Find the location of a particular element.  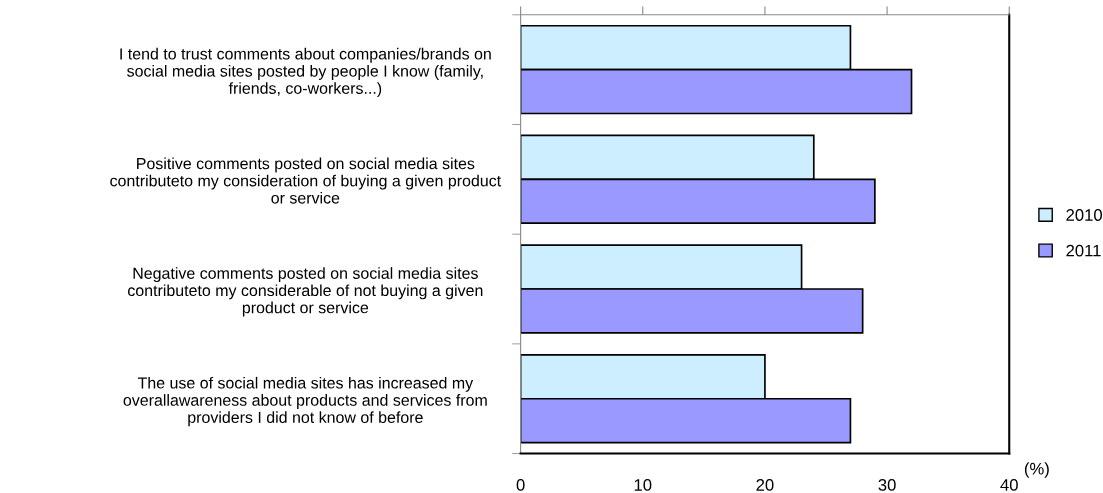

y-tick-label: Negative comments posted on social media sites contributeto my considerable of not buying a given product or service is located at coordinates (305, 292).